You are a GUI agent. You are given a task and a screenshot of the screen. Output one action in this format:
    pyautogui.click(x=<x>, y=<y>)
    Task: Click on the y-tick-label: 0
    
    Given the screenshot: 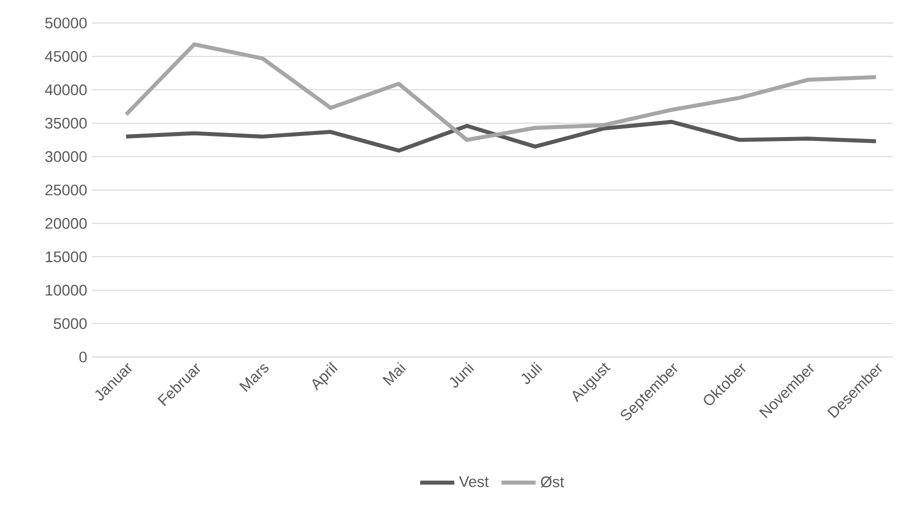 What is the action you would take?
    pyautogui.click(x=83, y=357)
    